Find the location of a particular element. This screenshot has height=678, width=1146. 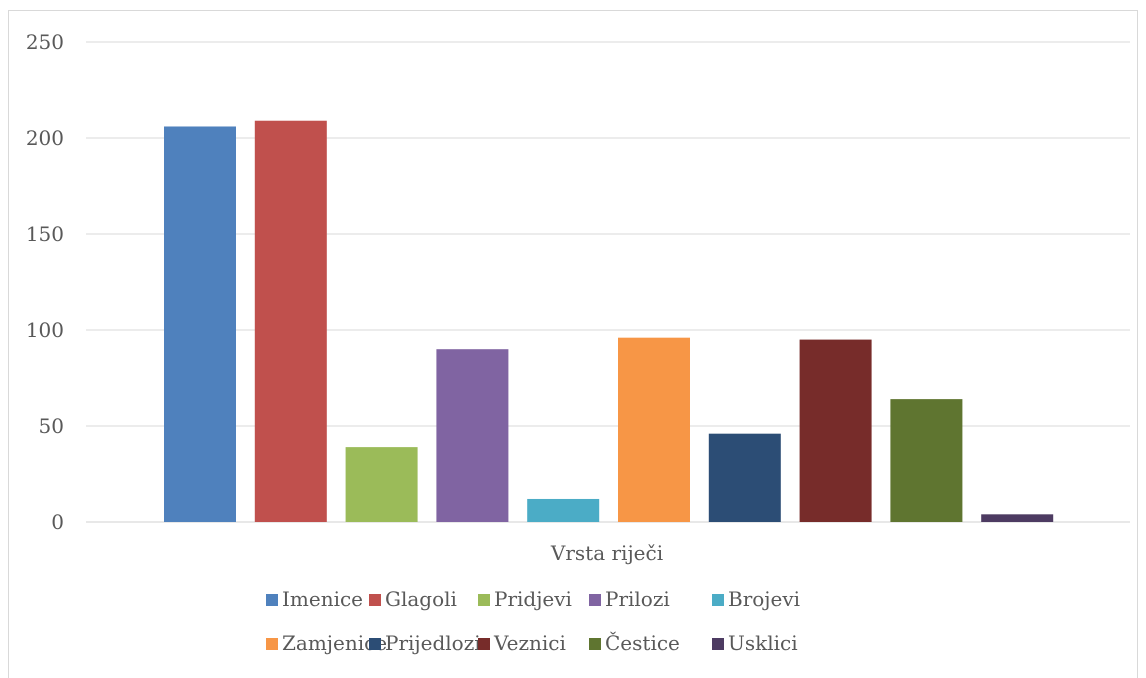

legend-label: Čestice is located at coordinates (642, 642).